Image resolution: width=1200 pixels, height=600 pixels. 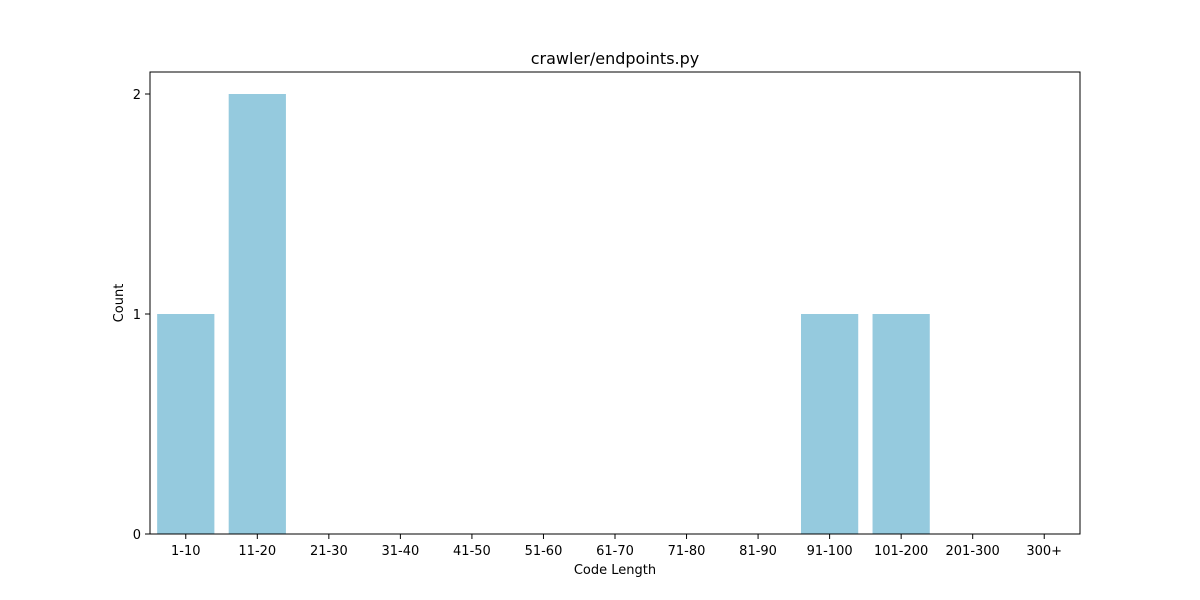 What do you see at coordinates (615, 551) in the screenshot?
I see `x-tick-label: 61-70` at bounding box center [615, 551].